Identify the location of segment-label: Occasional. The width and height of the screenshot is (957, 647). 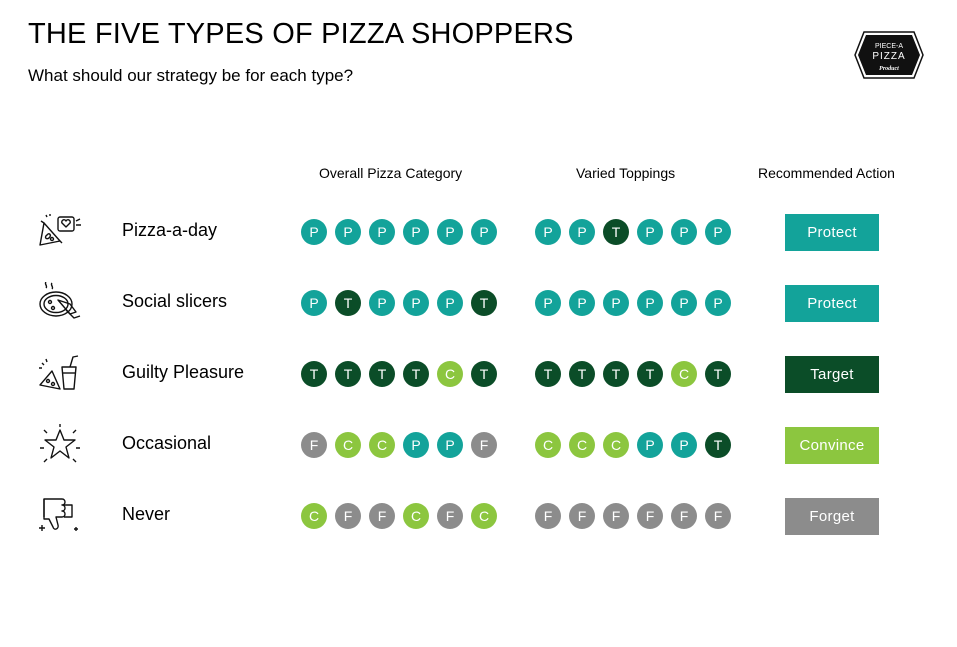
(167, 443).